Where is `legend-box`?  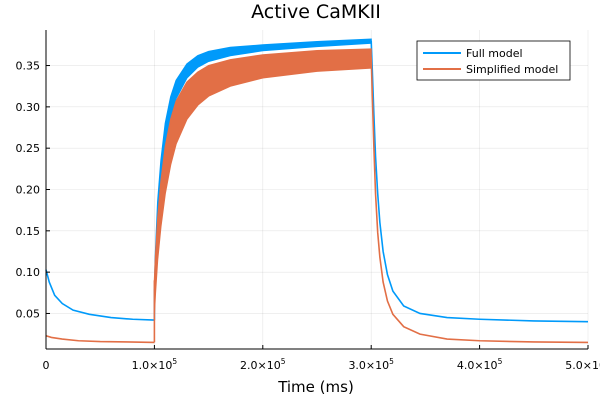 legend-box is located at coordinates (493, 60).